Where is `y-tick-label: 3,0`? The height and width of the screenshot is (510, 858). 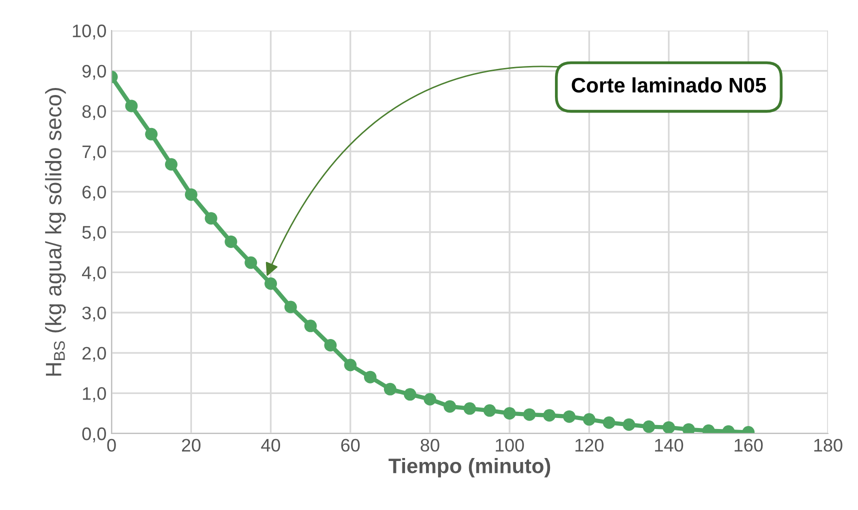
y-tick-label: 3,0 is located at coordinates (94, 314).